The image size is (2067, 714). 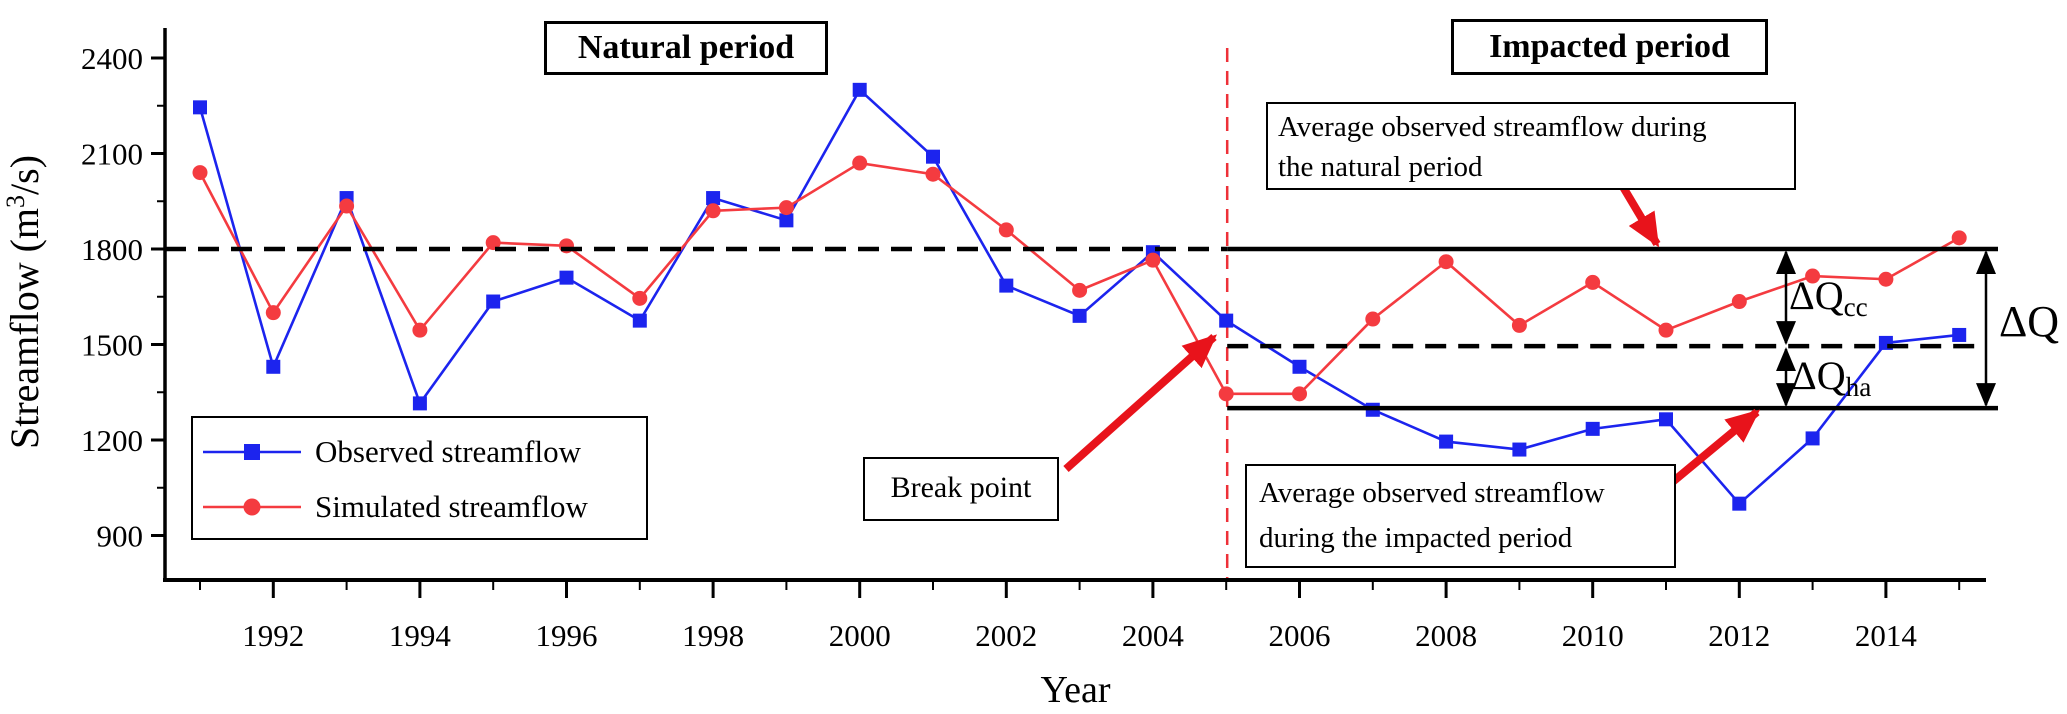 I want to click on x-axis-title: Year, so click(x=1075, y=690).